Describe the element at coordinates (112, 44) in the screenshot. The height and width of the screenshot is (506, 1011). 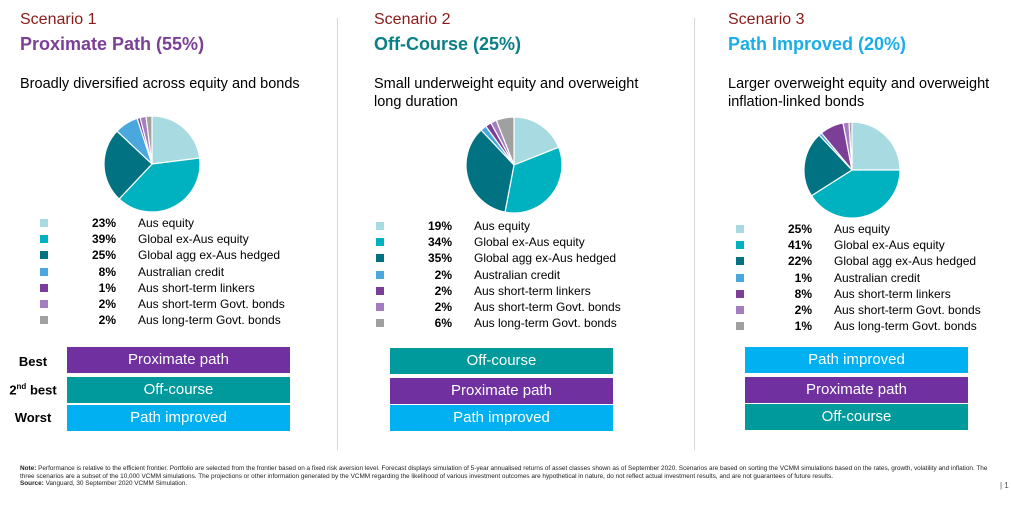
I see `scenario-title: Proximate Path (55%)` at that location.